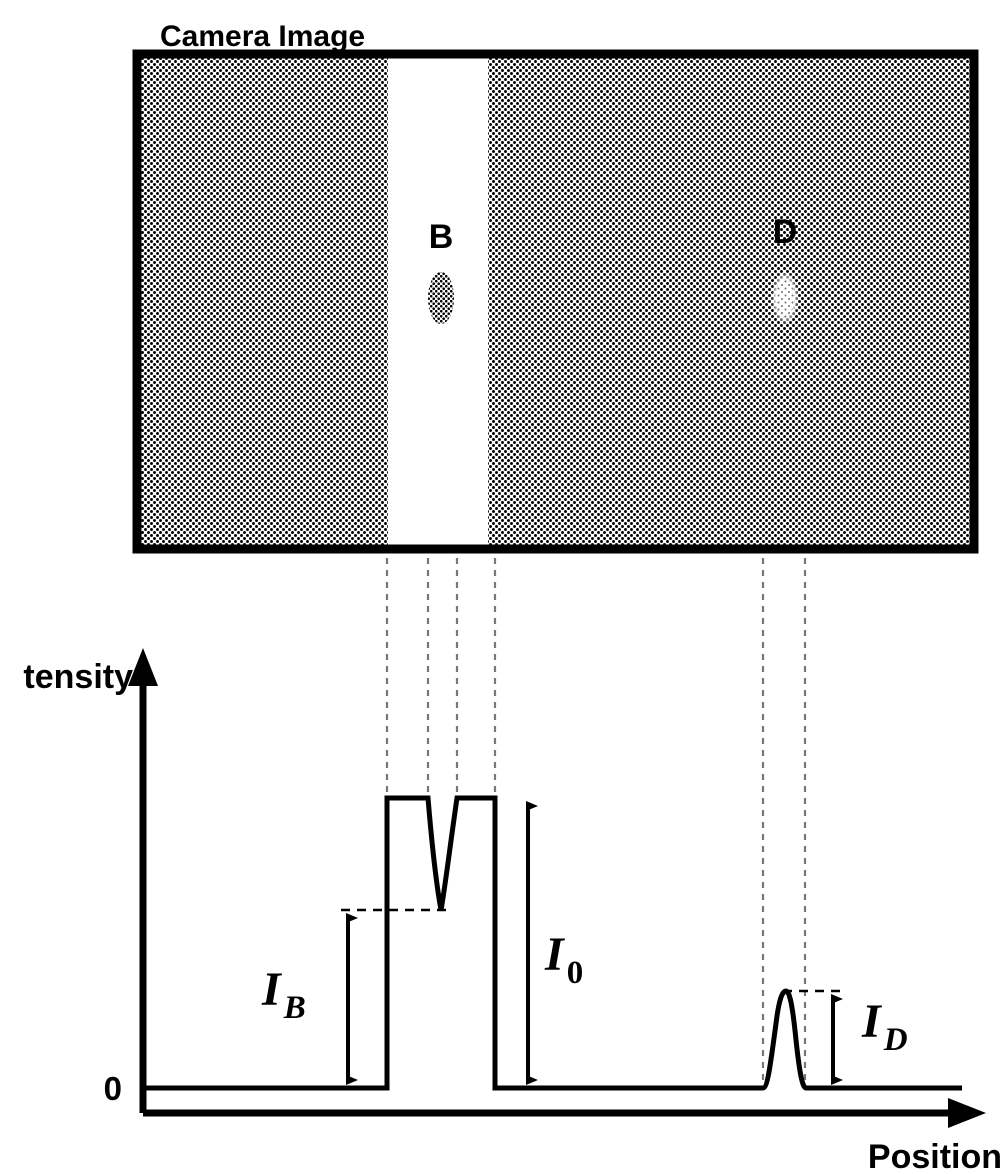  What do you see at coordinates (555, 954) in the screenshot?
I see `i0-symbol: I` at bounding box center [555, 954].